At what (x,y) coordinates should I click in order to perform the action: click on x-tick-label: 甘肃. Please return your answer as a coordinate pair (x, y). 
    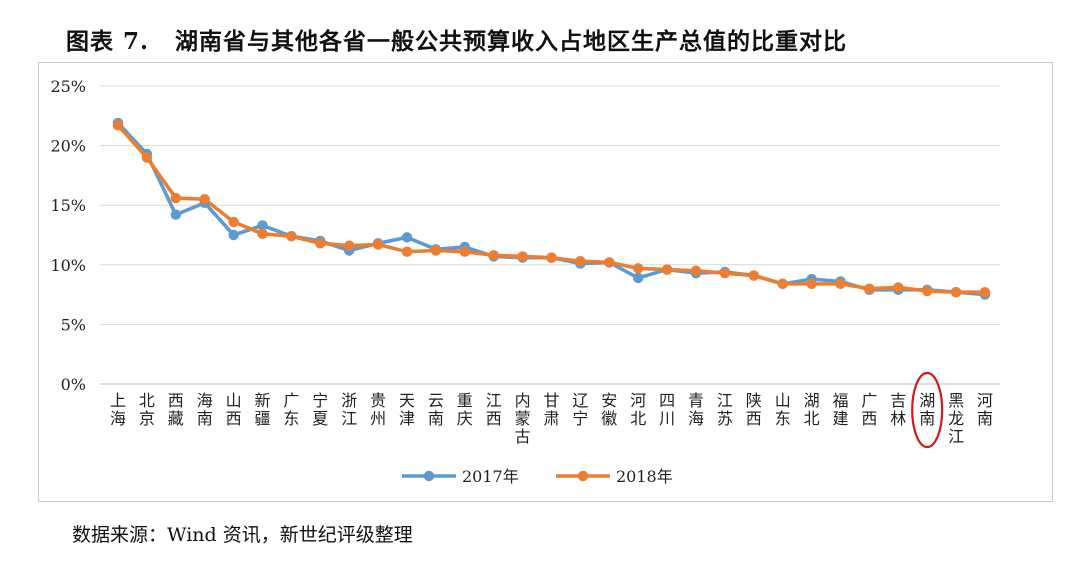
    Looking at the image, I should click on (551, 409).